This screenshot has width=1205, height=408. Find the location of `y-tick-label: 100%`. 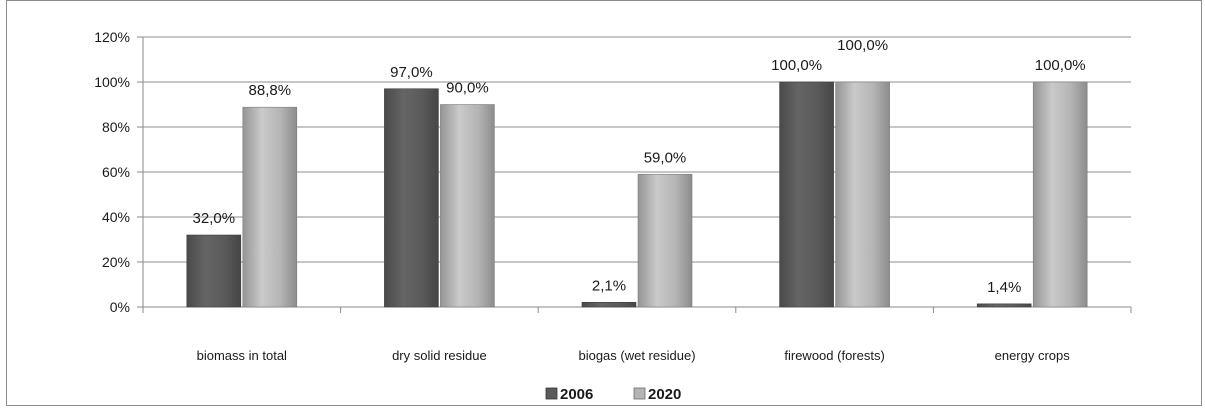

y-tick-label: 100% is located at coordinates (112, 82).